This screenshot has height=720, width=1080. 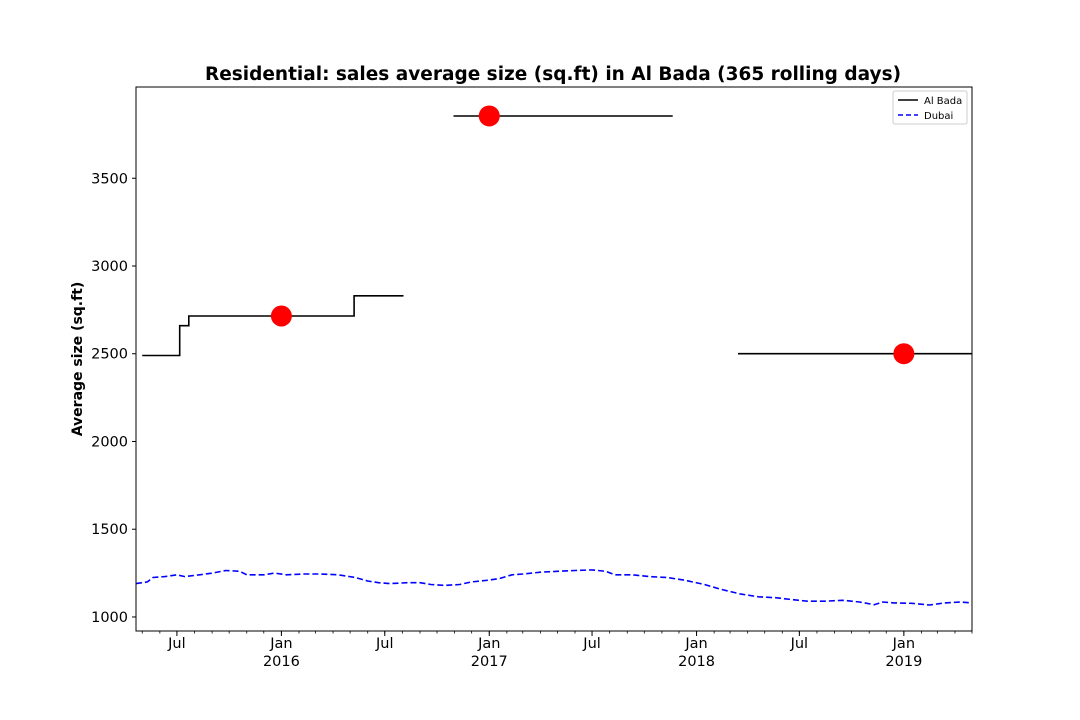 What do you see at coordinates (109, 618) in the screenshot?
I see `y-tick-label: 1000` at bounding box center [109, 618].